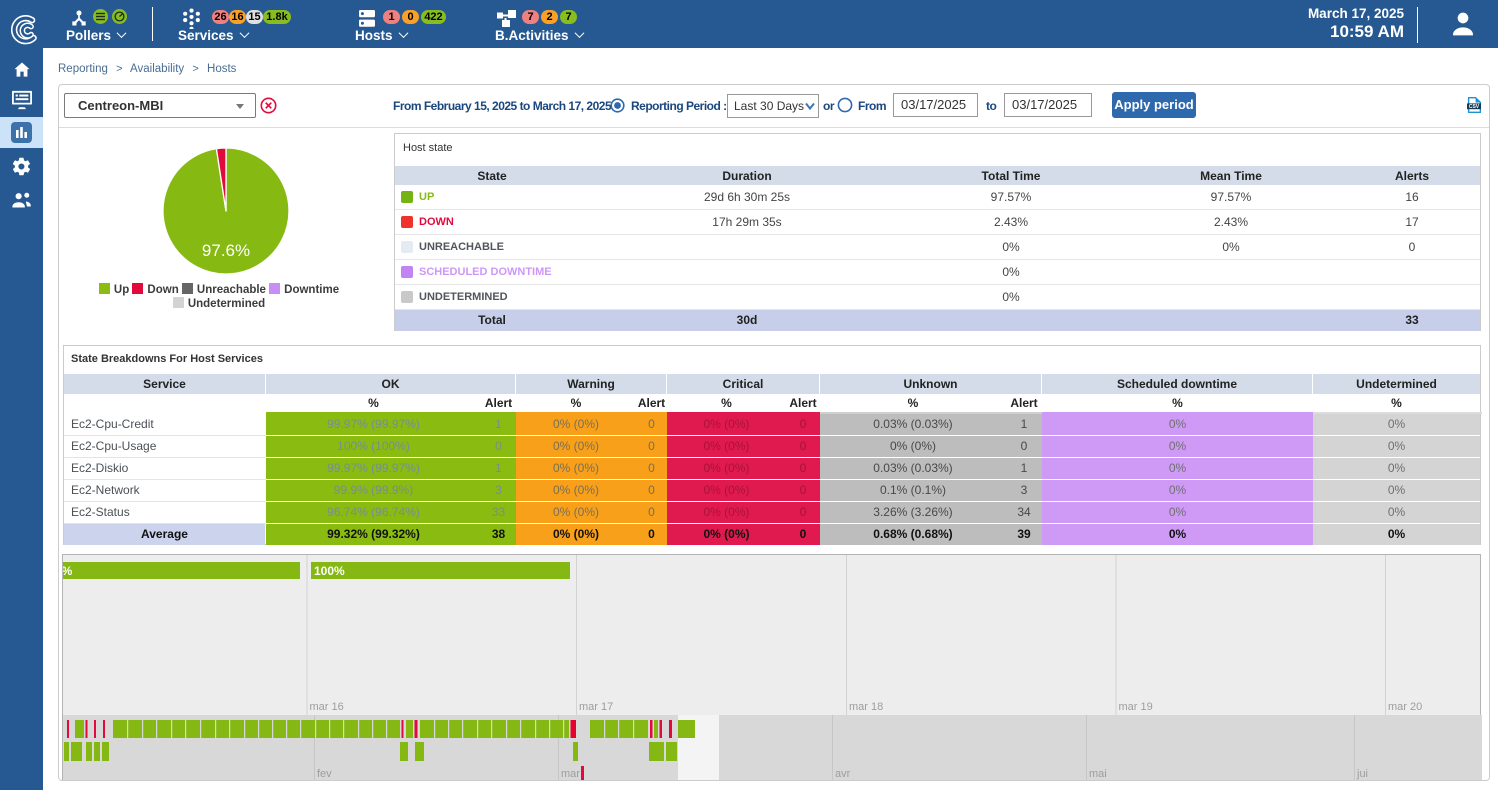 Image resolution: width=1498 pixels, height=790 pixels. Describe the element at coordinates (324, 774) in the screenshot. I see `svg-text: fev` at that location.